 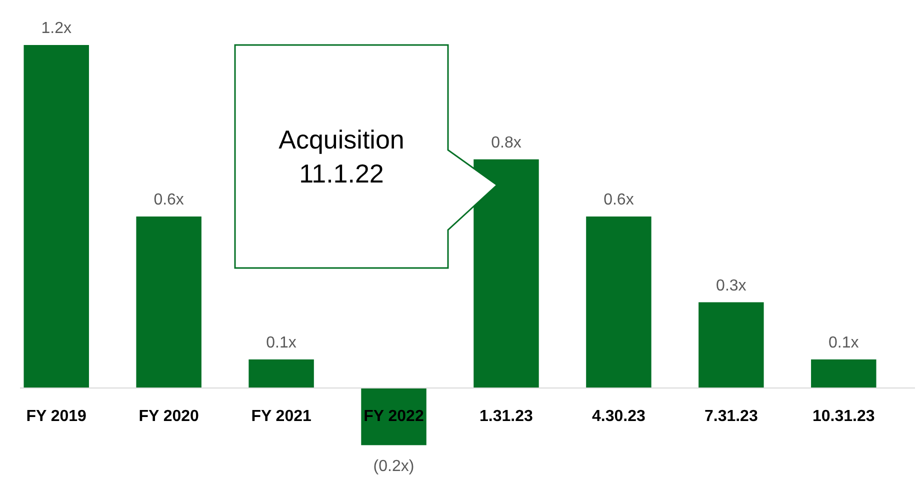 What do you see at coordinates (843, 416) in the screenshot?
I see `x-tick-label: 10.31.23` at bounding box center [843, 416].